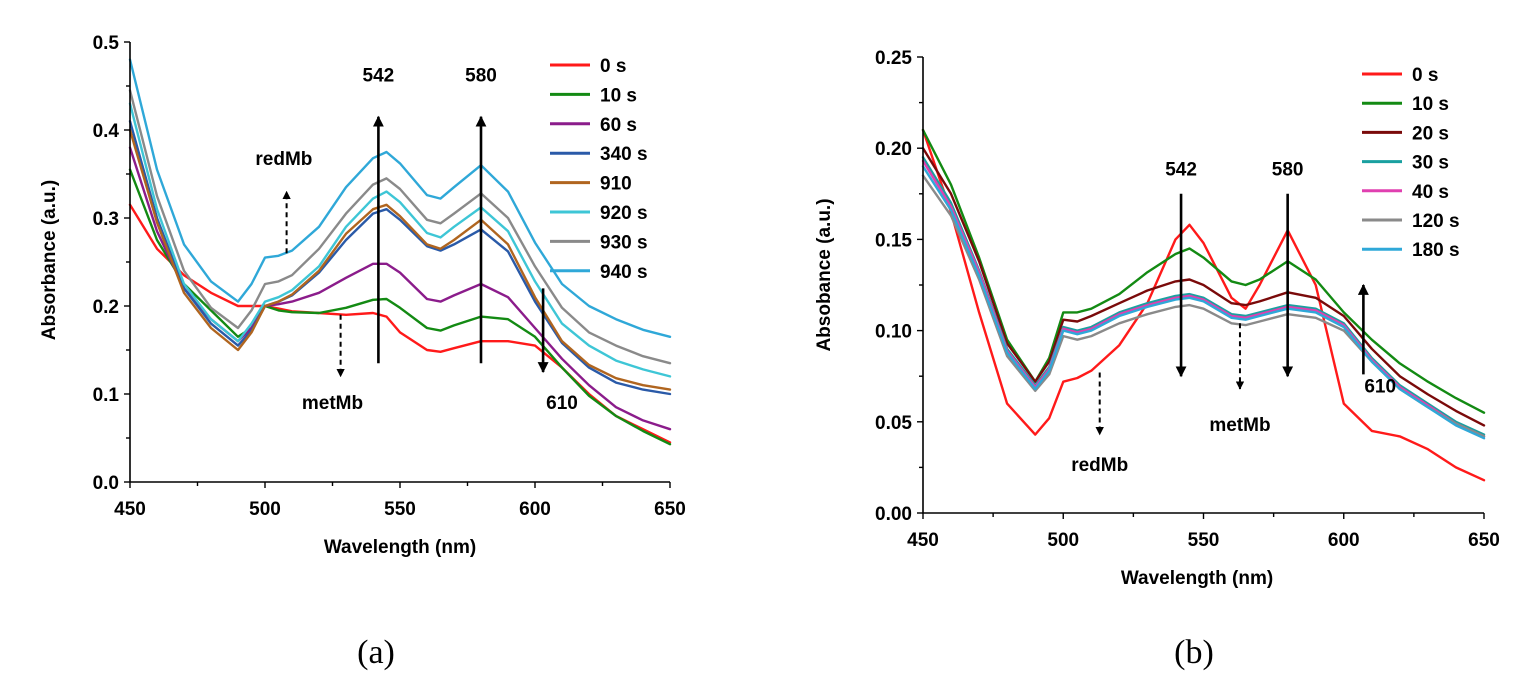 Image resolution: width=1521 pixels, height=687 pixels. What do you see at coordinates (1430, 133) in the screenshot?
I see `panel-b-legend-label: 20 s` at bounding box center [1430, 133].